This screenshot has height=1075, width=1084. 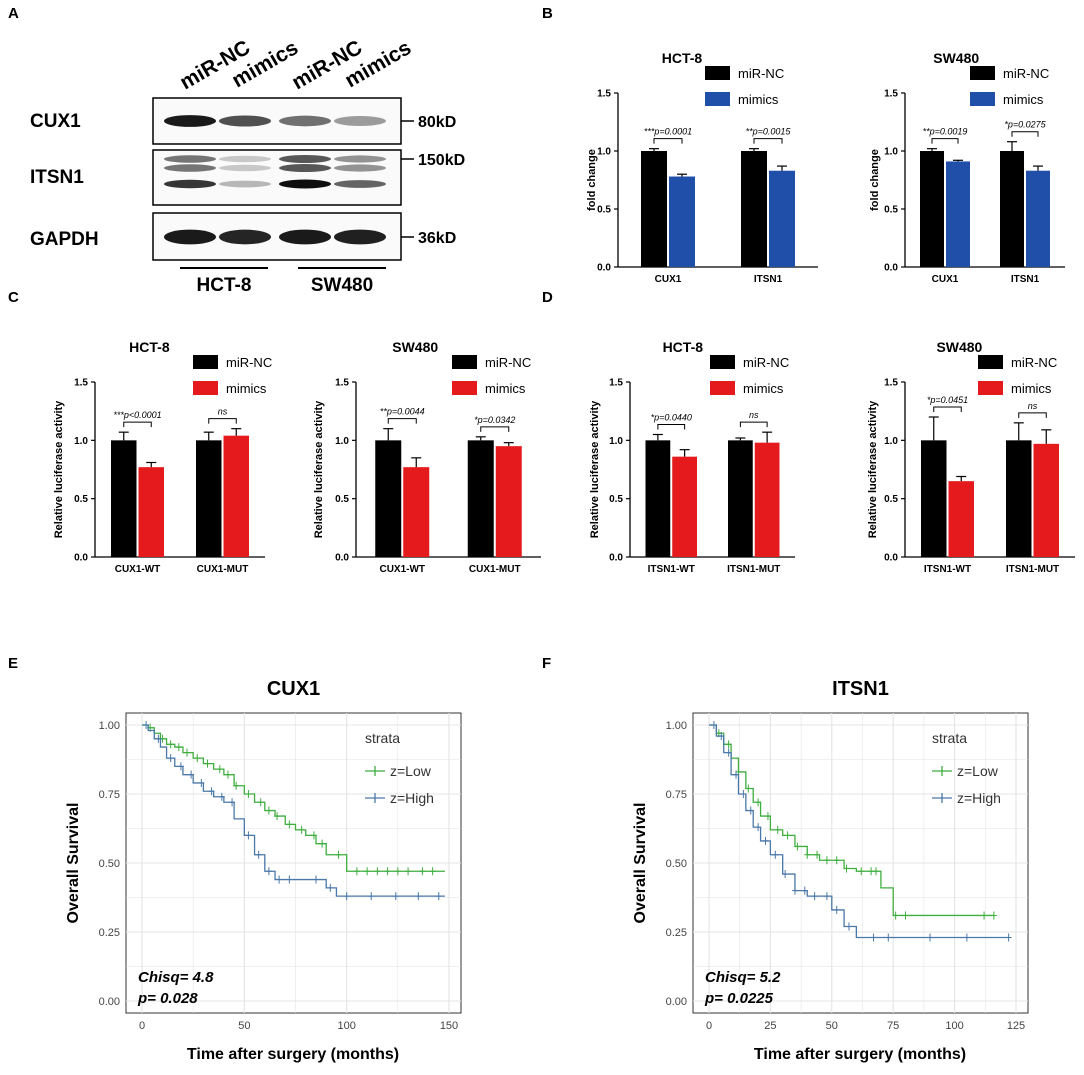 What do you see at coordinates (891, 558) in the screenshot?
I see `y-tick-label-d2-0: 0.0` at bounding box center [891, 558].